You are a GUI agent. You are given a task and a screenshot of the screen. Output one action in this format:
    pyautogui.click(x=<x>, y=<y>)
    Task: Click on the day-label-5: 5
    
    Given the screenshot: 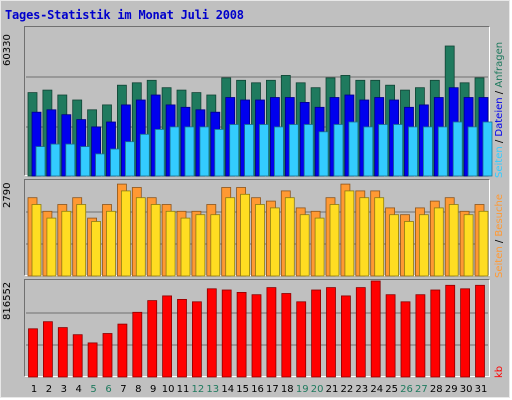 What is the action you would take?
    pyautogui.click(x=93, y=389)
    